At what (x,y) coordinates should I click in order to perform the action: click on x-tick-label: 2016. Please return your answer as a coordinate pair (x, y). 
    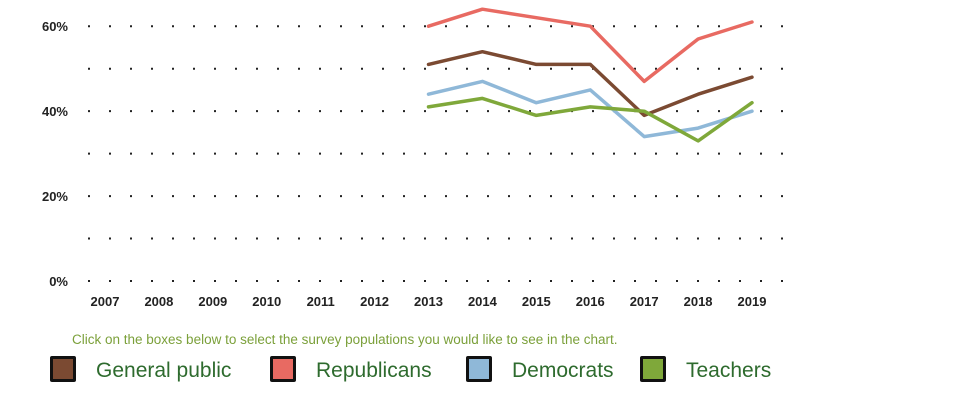
    Looking at the image, I should click on (590, 301).